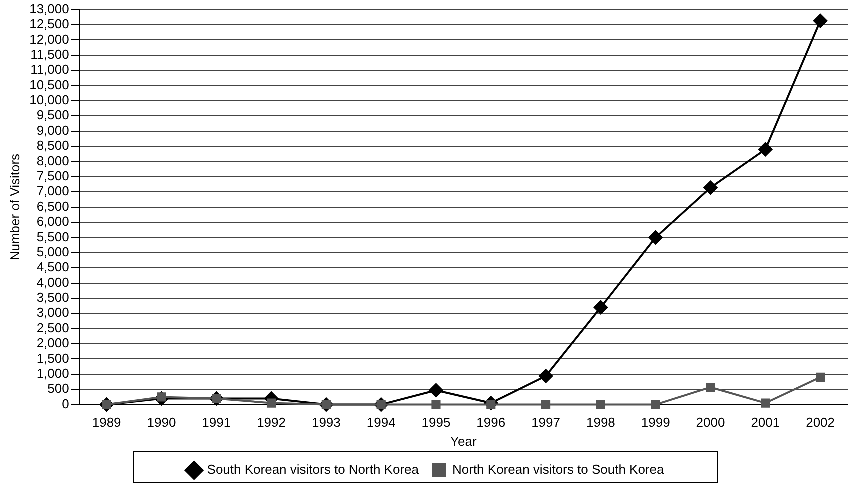  What do you see at coordinates (53, 191) in the screenshot?
I see `y-tick-label: 7,000` at bounding box center [53, 191].